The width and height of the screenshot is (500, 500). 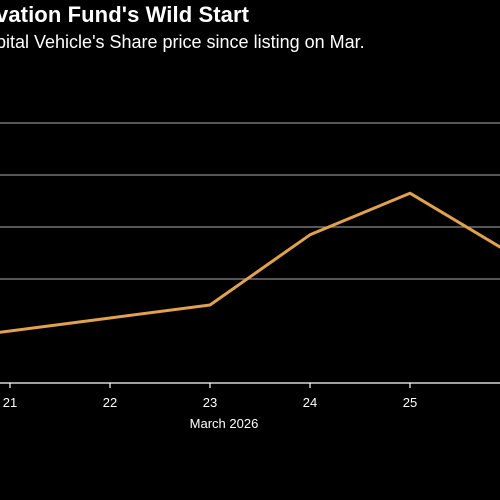 What do you see at coordinates (110, 402) in the screenshot?
I see `x-tick-label-1: 22` at bounding box center [110, 402].